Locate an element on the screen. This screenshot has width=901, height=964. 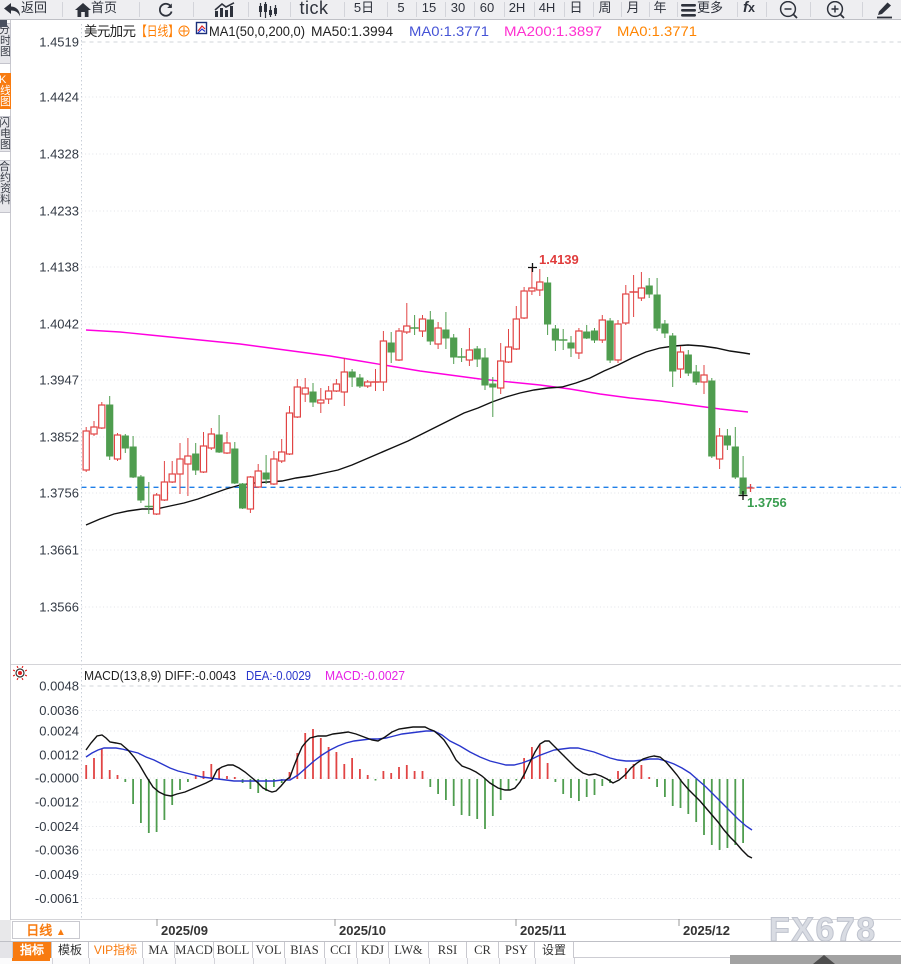
svg-text: -0.0000 is located at coordinates (57, 778).